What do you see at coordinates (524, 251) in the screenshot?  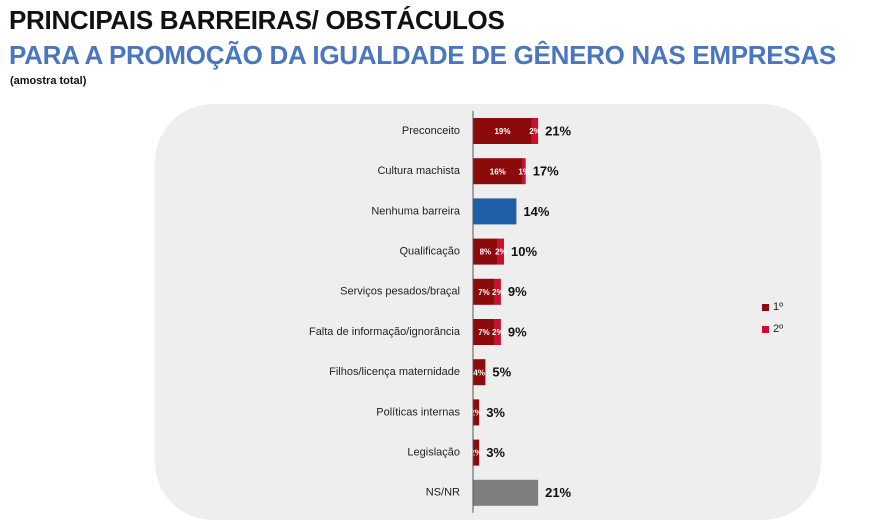 I see `total-label: 10%` at bounding box center [524, 251].